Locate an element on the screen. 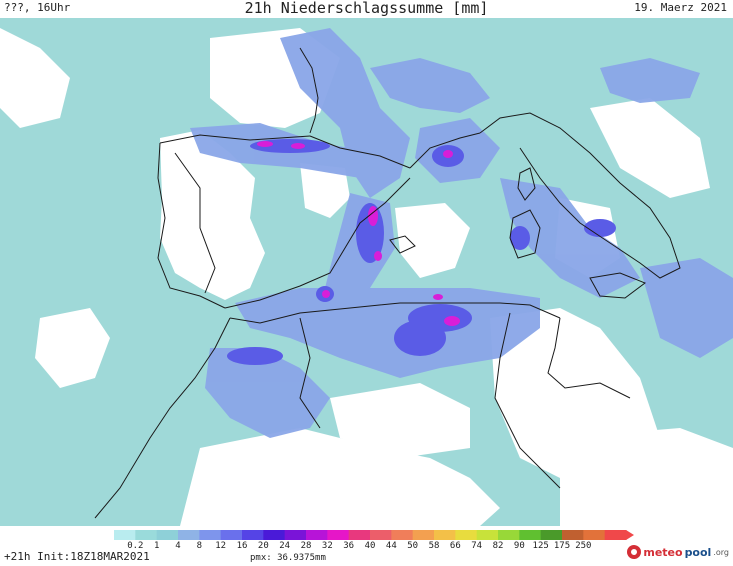 This screenshot has width=733, height=566. legend-tick-label: 82 is located at coordinates (498, 546).